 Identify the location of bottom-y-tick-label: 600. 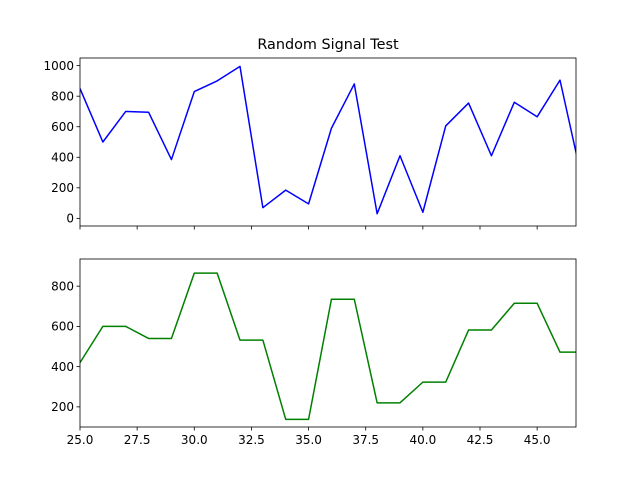
(62, 327).